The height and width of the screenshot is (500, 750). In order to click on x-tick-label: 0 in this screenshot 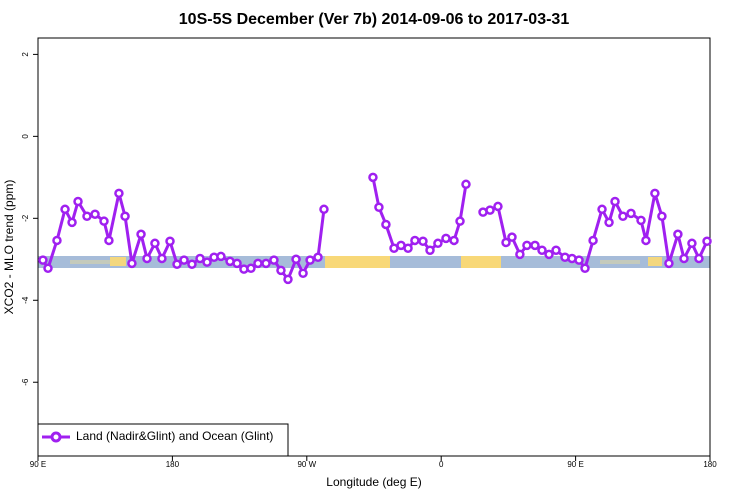, I will do `click(441, 464)`.